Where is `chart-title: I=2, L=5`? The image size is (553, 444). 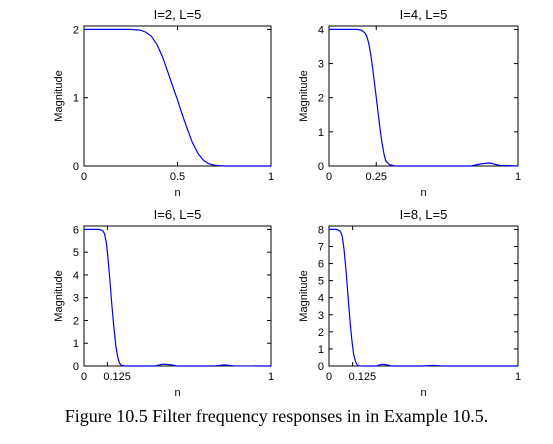 chart-title: I=2, L=5 is located at coordinates (178, 14).